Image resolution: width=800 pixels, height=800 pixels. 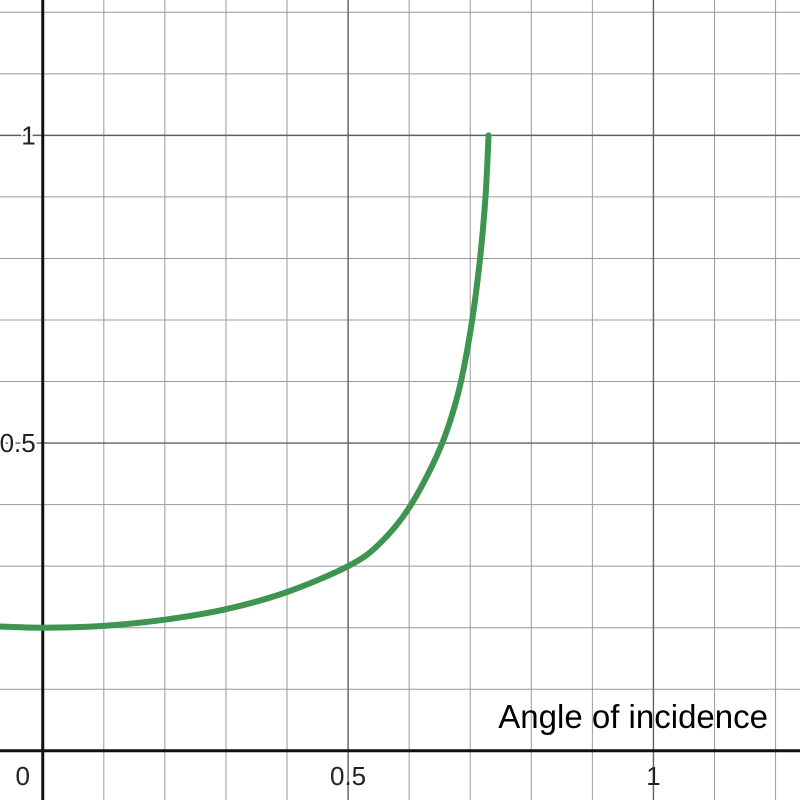 I want to click on x-tick-label: 0, so click(x=23, y=776).